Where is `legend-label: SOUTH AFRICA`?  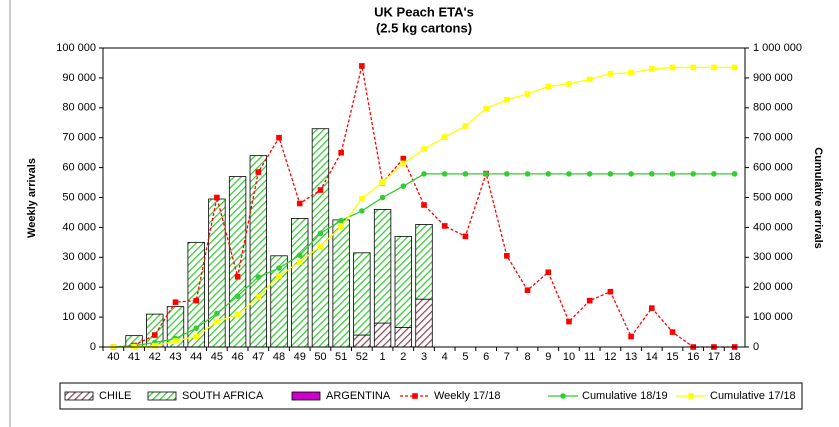
legend-label: SOUTH AFRICA is located at coordinates (223, 396).